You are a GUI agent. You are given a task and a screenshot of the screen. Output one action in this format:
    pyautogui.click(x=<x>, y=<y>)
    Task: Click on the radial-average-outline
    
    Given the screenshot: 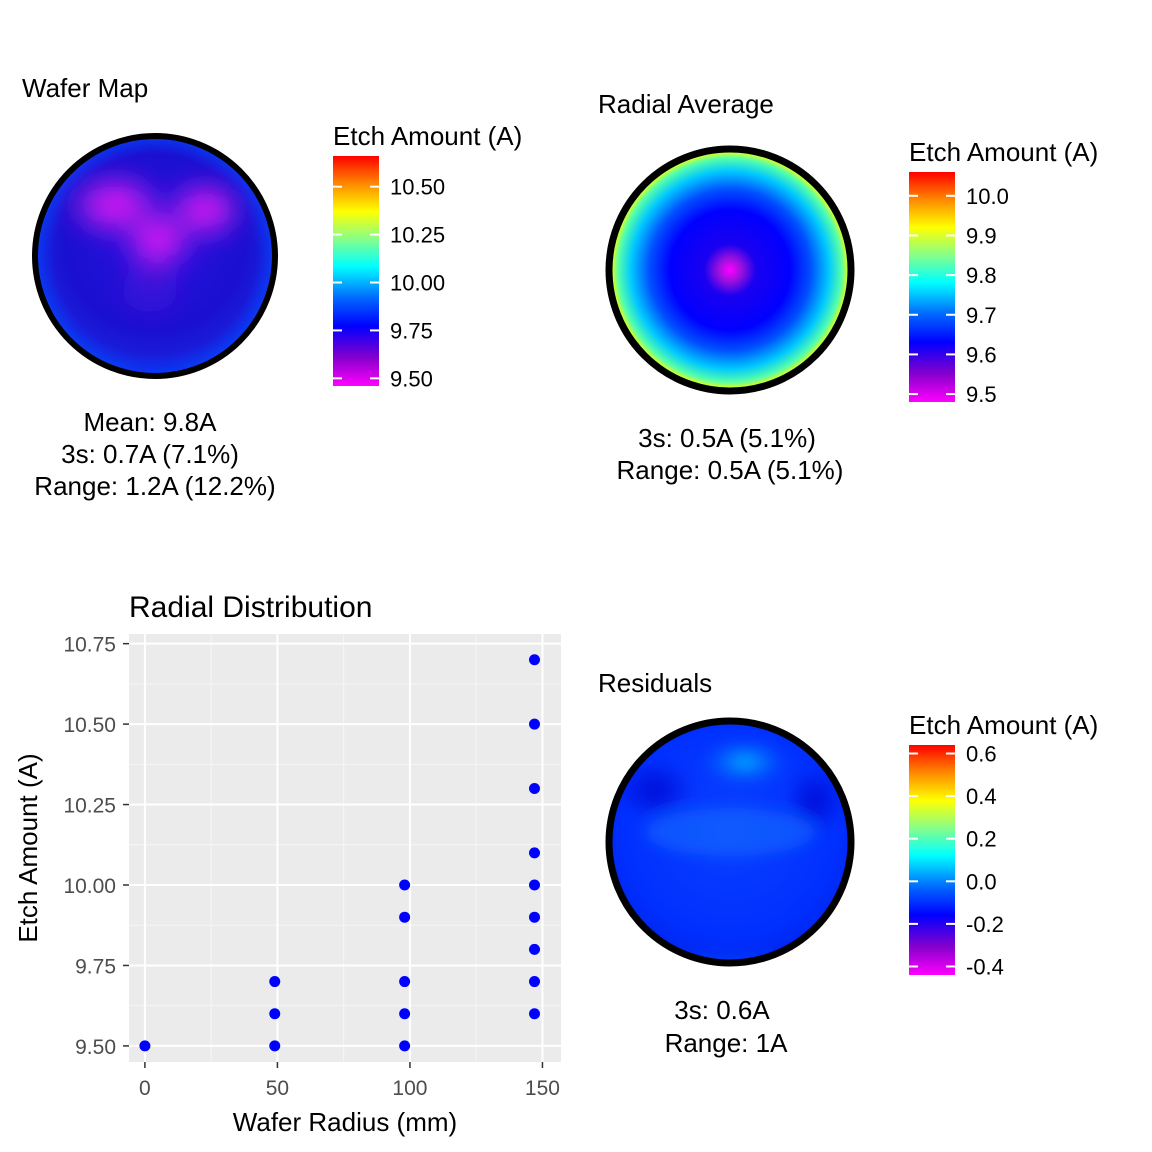 What is the action you would take?
    pyautogui.click(x=730, y=270)
    